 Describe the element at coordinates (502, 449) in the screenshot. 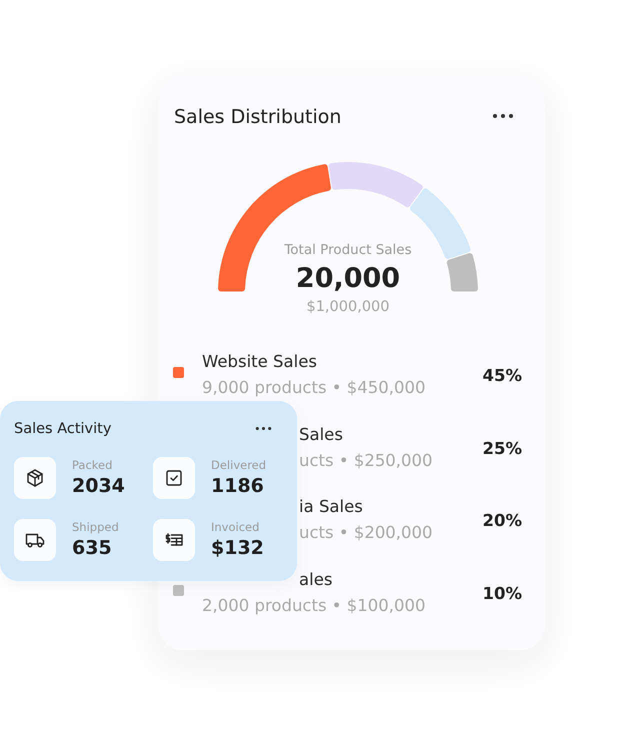

I see `text: 25%` at that location.